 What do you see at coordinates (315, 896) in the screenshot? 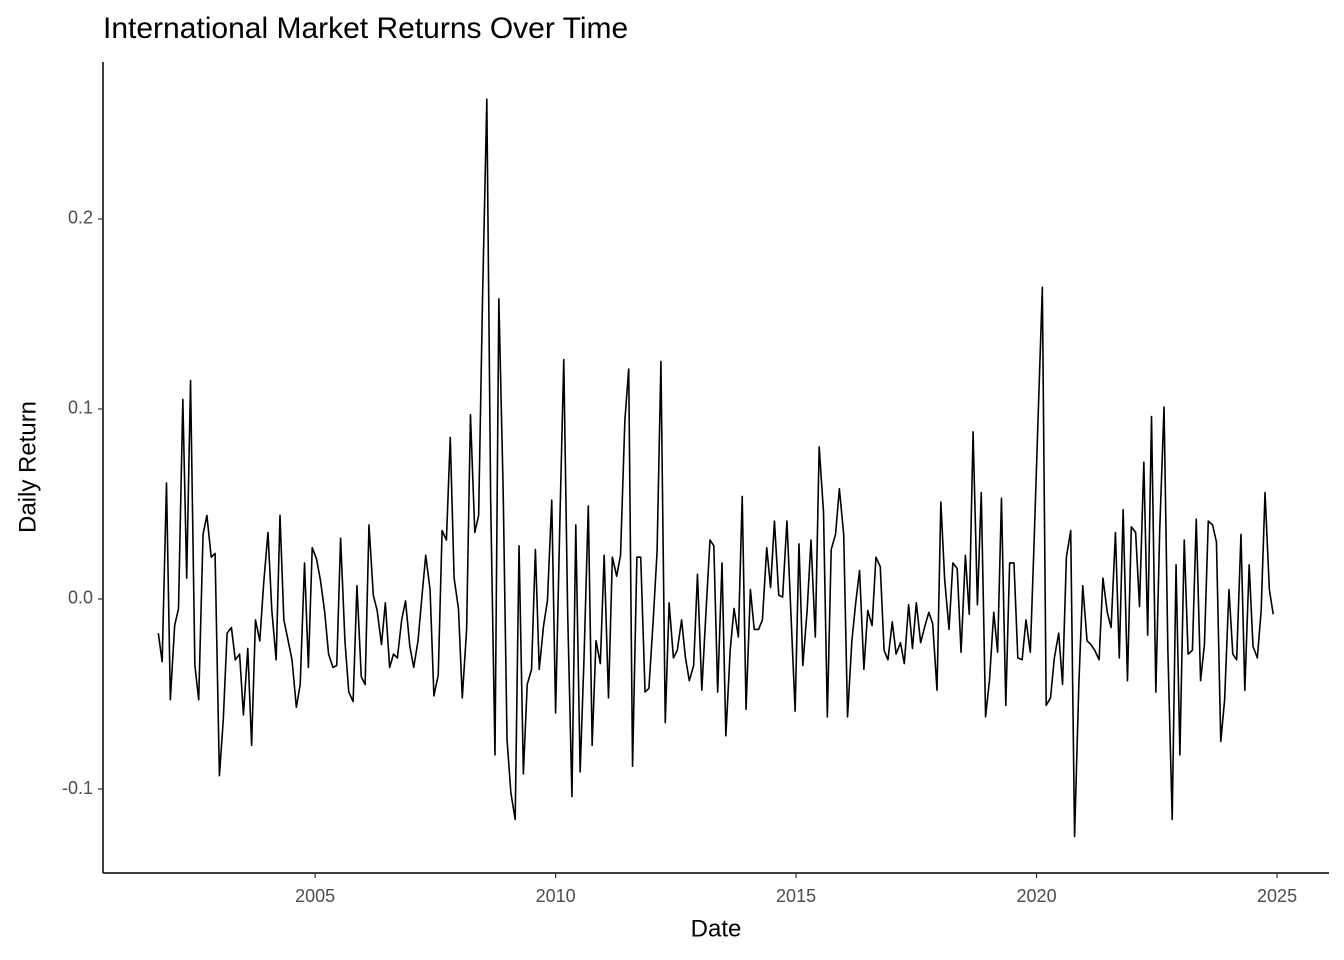
I see `x-tick-label: 2005` at bounding box center [315, 896].